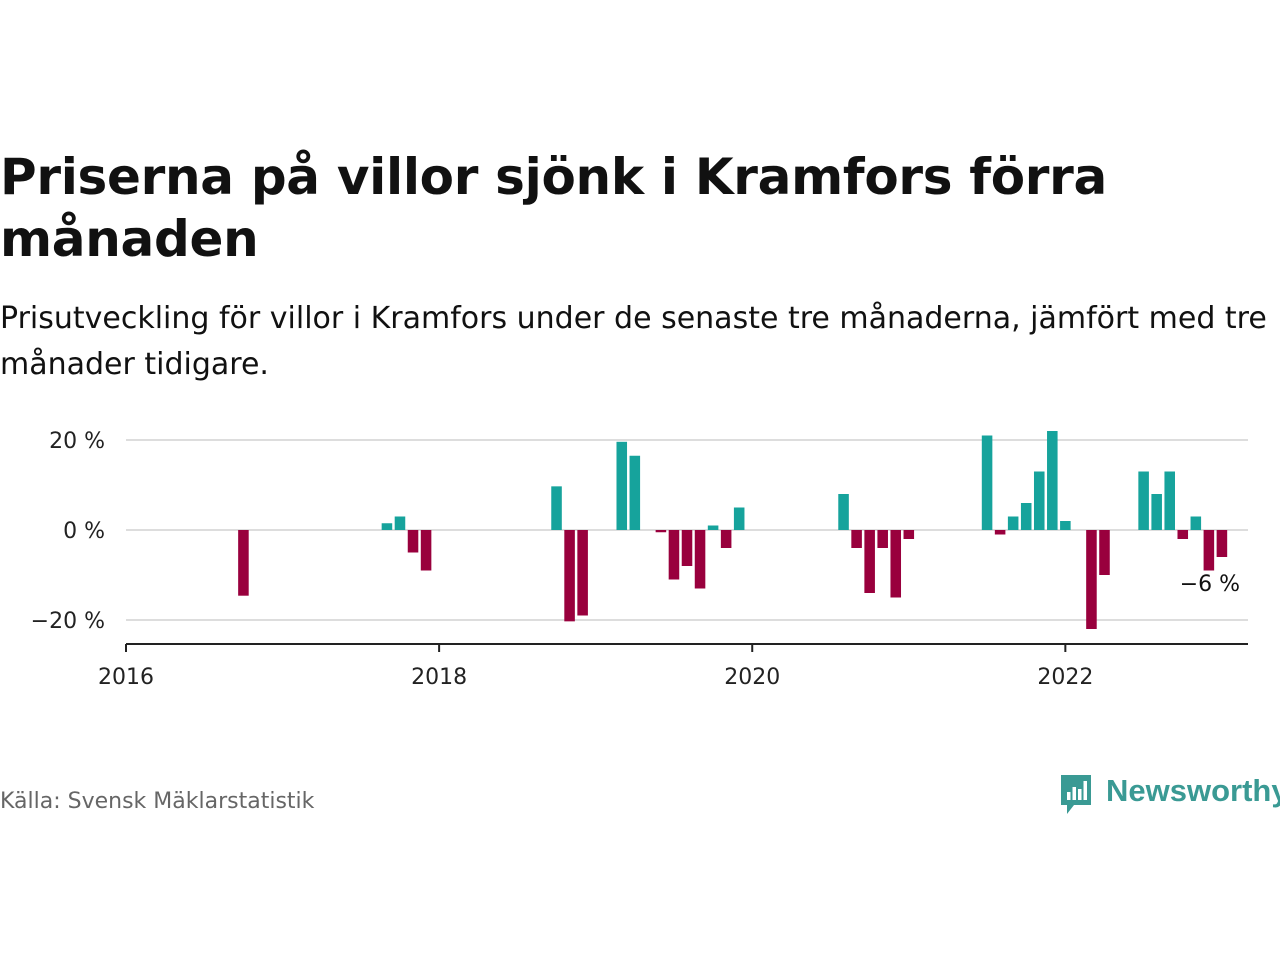 This screenshot has width=1280, height=960. Describe the element at coordinates (439, 677) in the screenshot. I see `x-tick-label: 2018` at that location.